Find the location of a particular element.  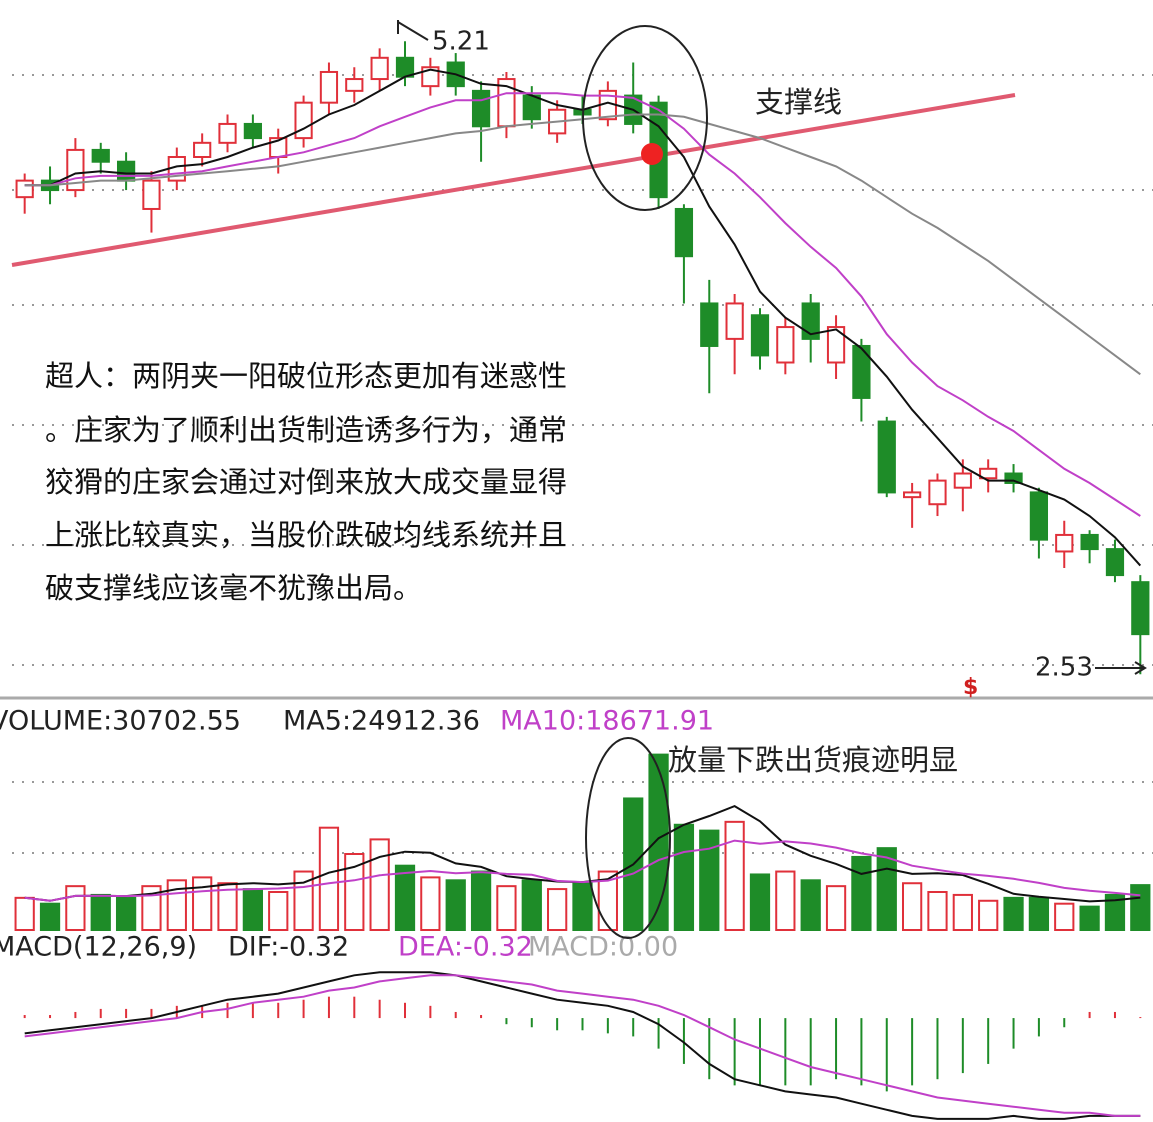

high-arrow is located at coordinates (413, 30).